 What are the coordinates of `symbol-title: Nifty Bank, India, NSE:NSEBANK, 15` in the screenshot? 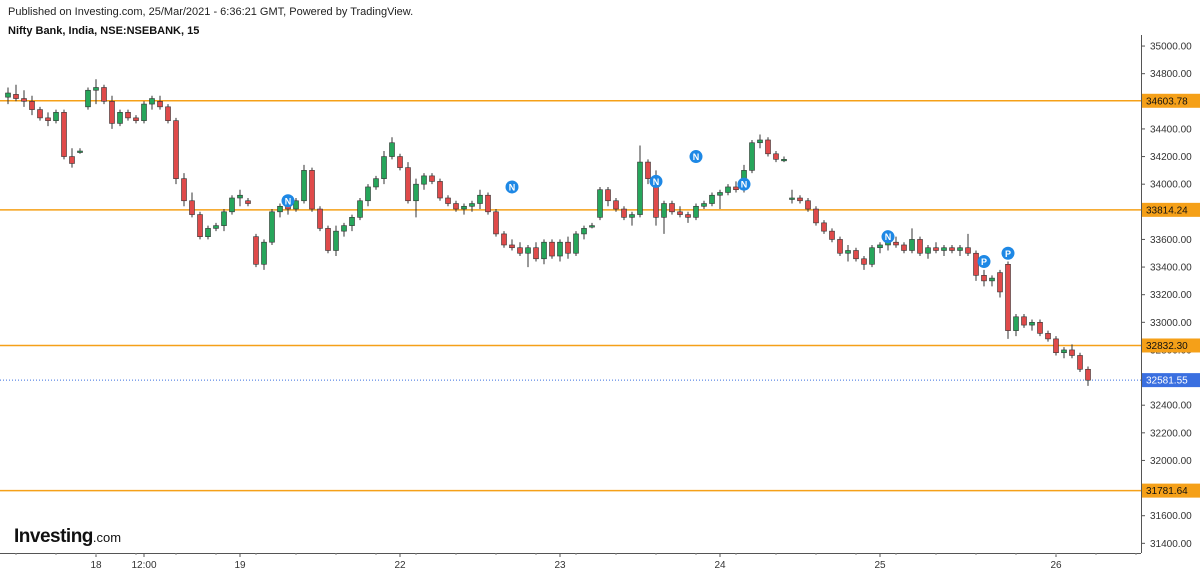 It's located at (104, 31).